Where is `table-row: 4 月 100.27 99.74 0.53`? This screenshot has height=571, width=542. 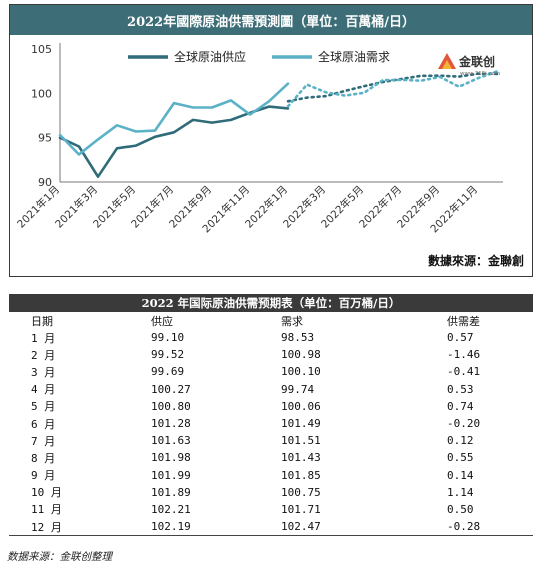
table-row: 4 月 100.27 99.74 0.53 is located at coordinates (271, 389).